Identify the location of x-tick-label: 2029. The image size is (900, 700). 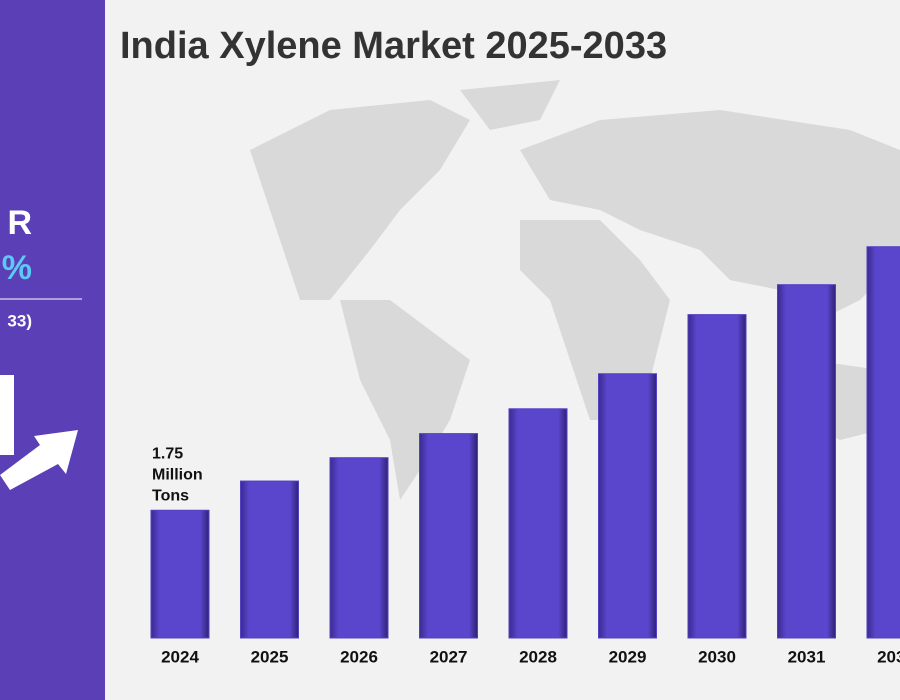
(628, 656).